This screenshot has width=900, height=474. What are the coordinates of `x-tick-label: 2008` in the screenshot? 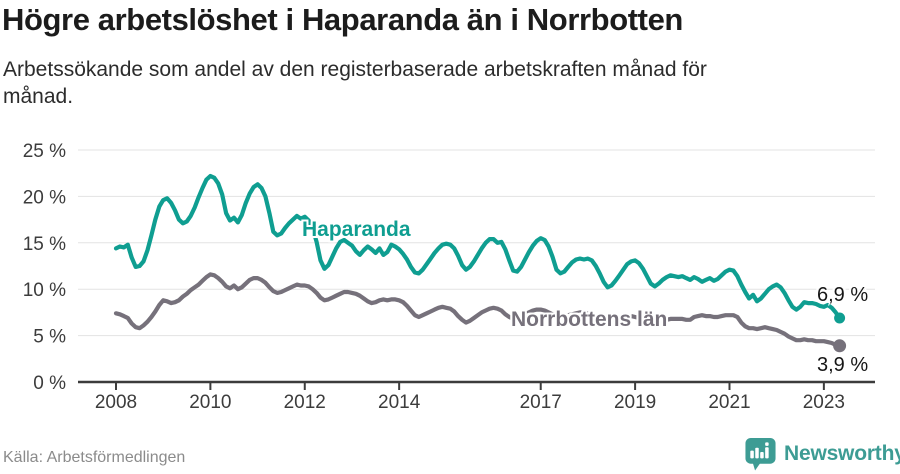 It's located at (116, 402).